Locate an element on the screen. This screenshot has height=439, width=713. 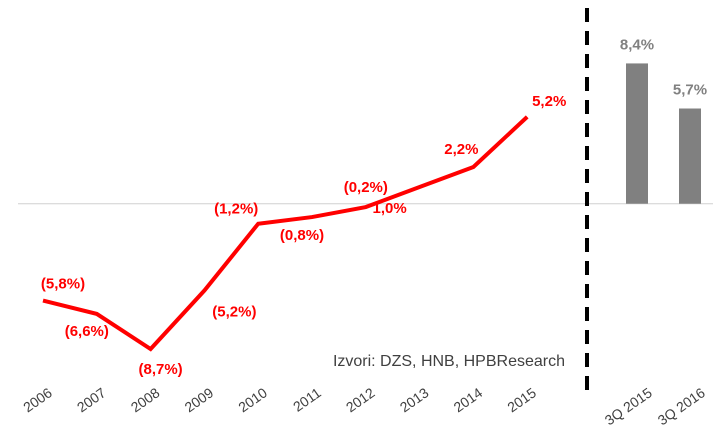
x-tick-label: 2015 is located at coordinates (521, 399).